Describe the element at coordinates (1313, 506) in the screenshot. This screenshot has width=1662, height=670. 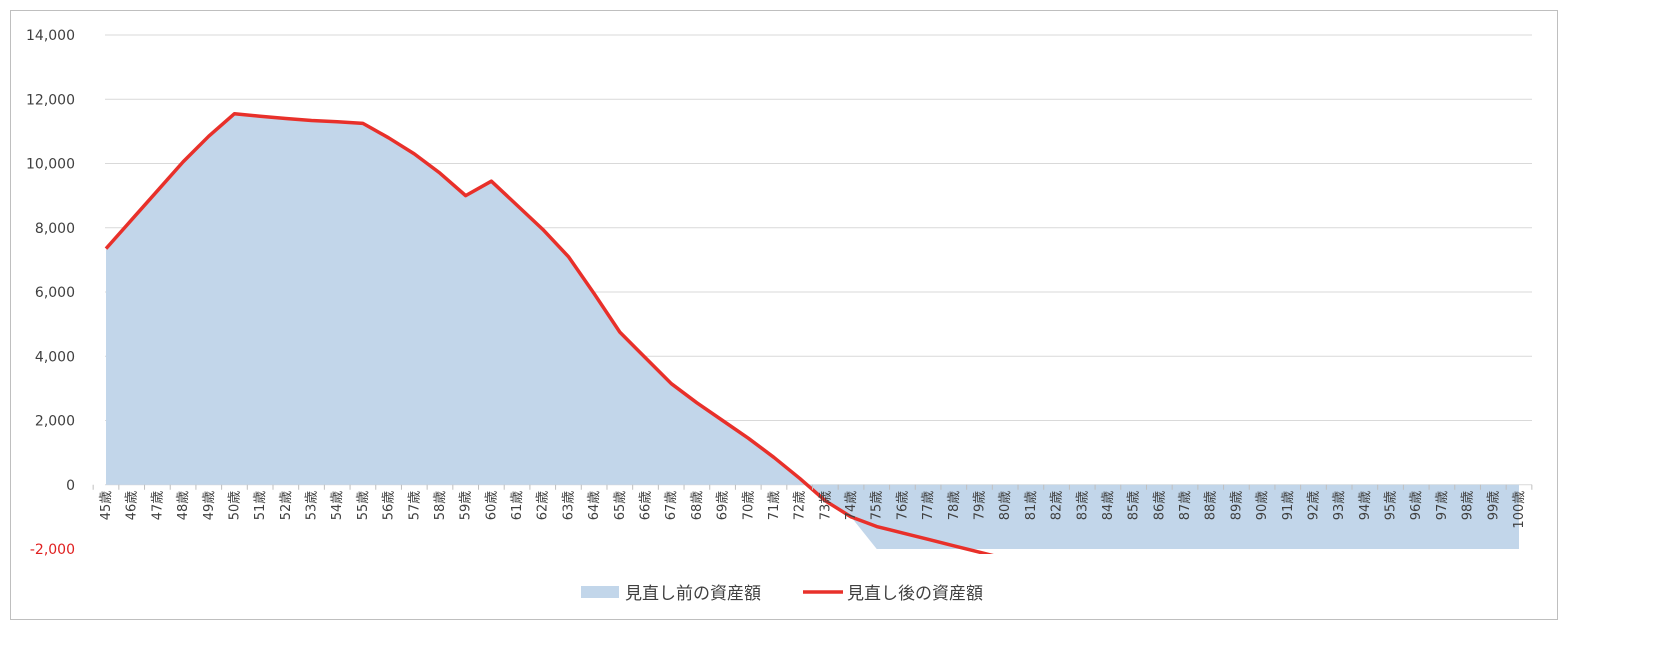
I see `x-tick-label: 92歳` at that location.